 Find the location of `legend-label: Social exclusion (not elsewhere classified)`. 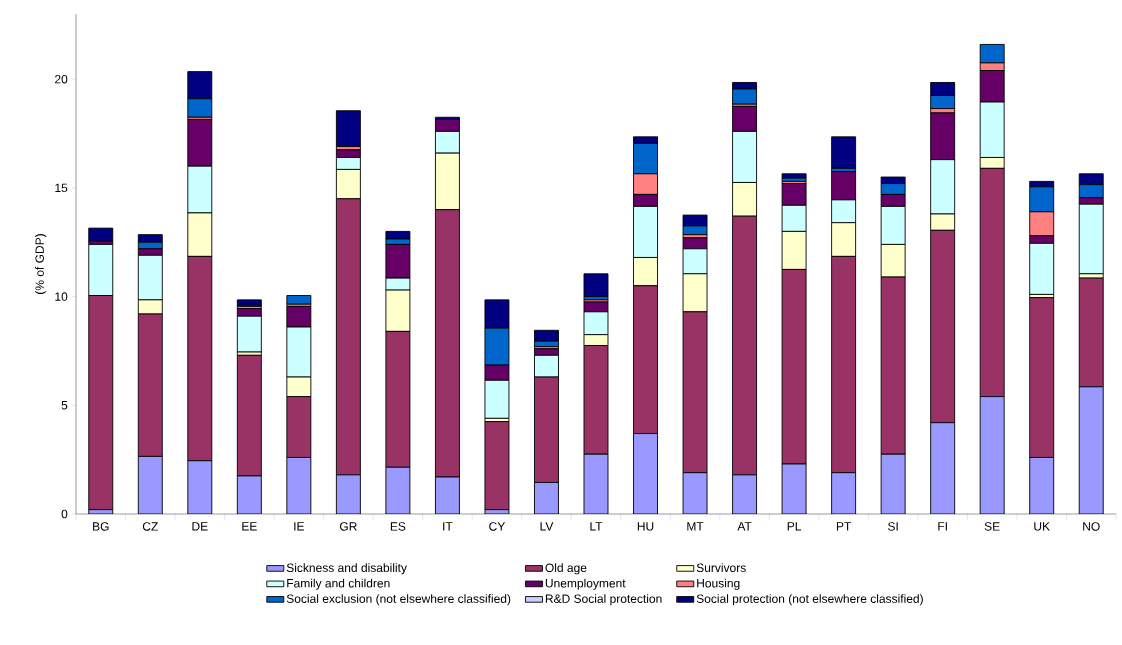

legend-label: Social exclusion (not elsewhere classified) is located at coordinates (398, 600).